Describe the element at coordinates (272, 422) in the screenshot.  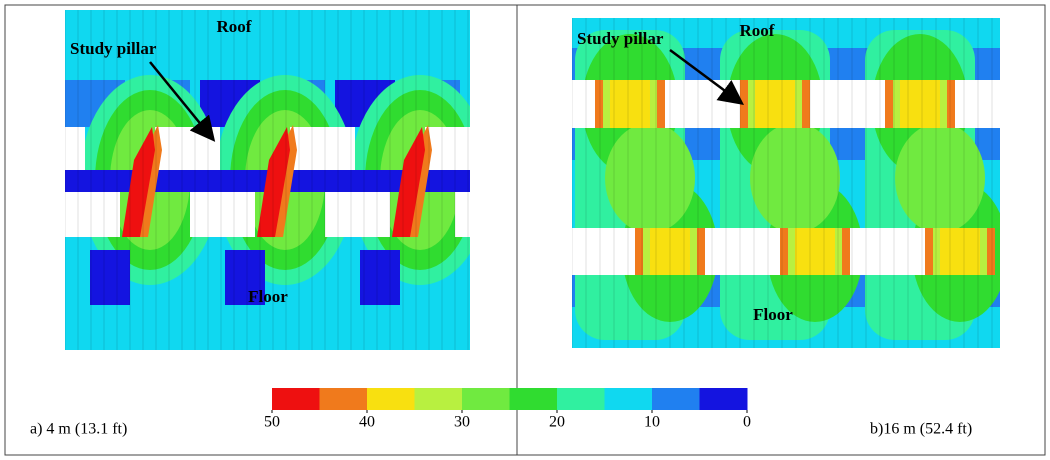
I see `colorbar-tick-label: 50` at that location.